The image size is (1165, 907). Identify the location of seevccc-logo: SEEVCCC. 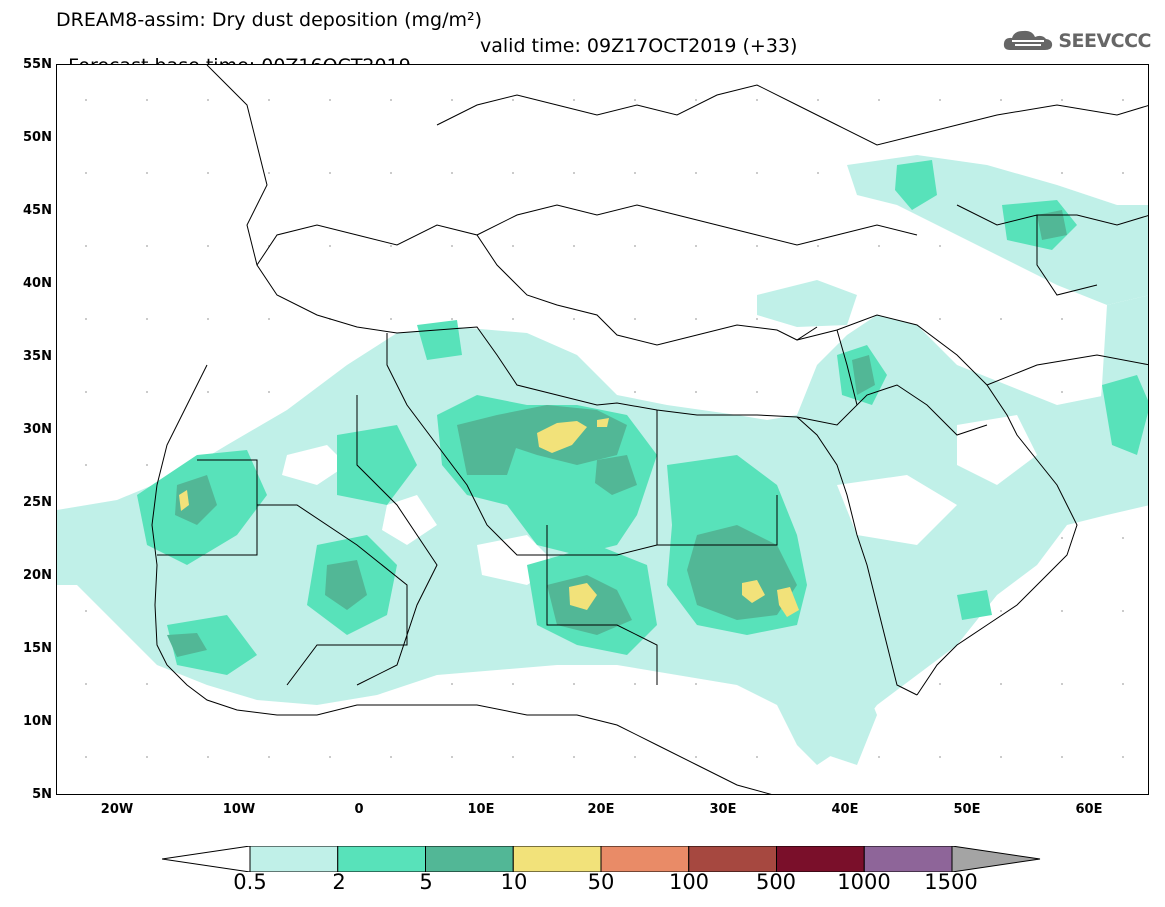
(1076, 41).